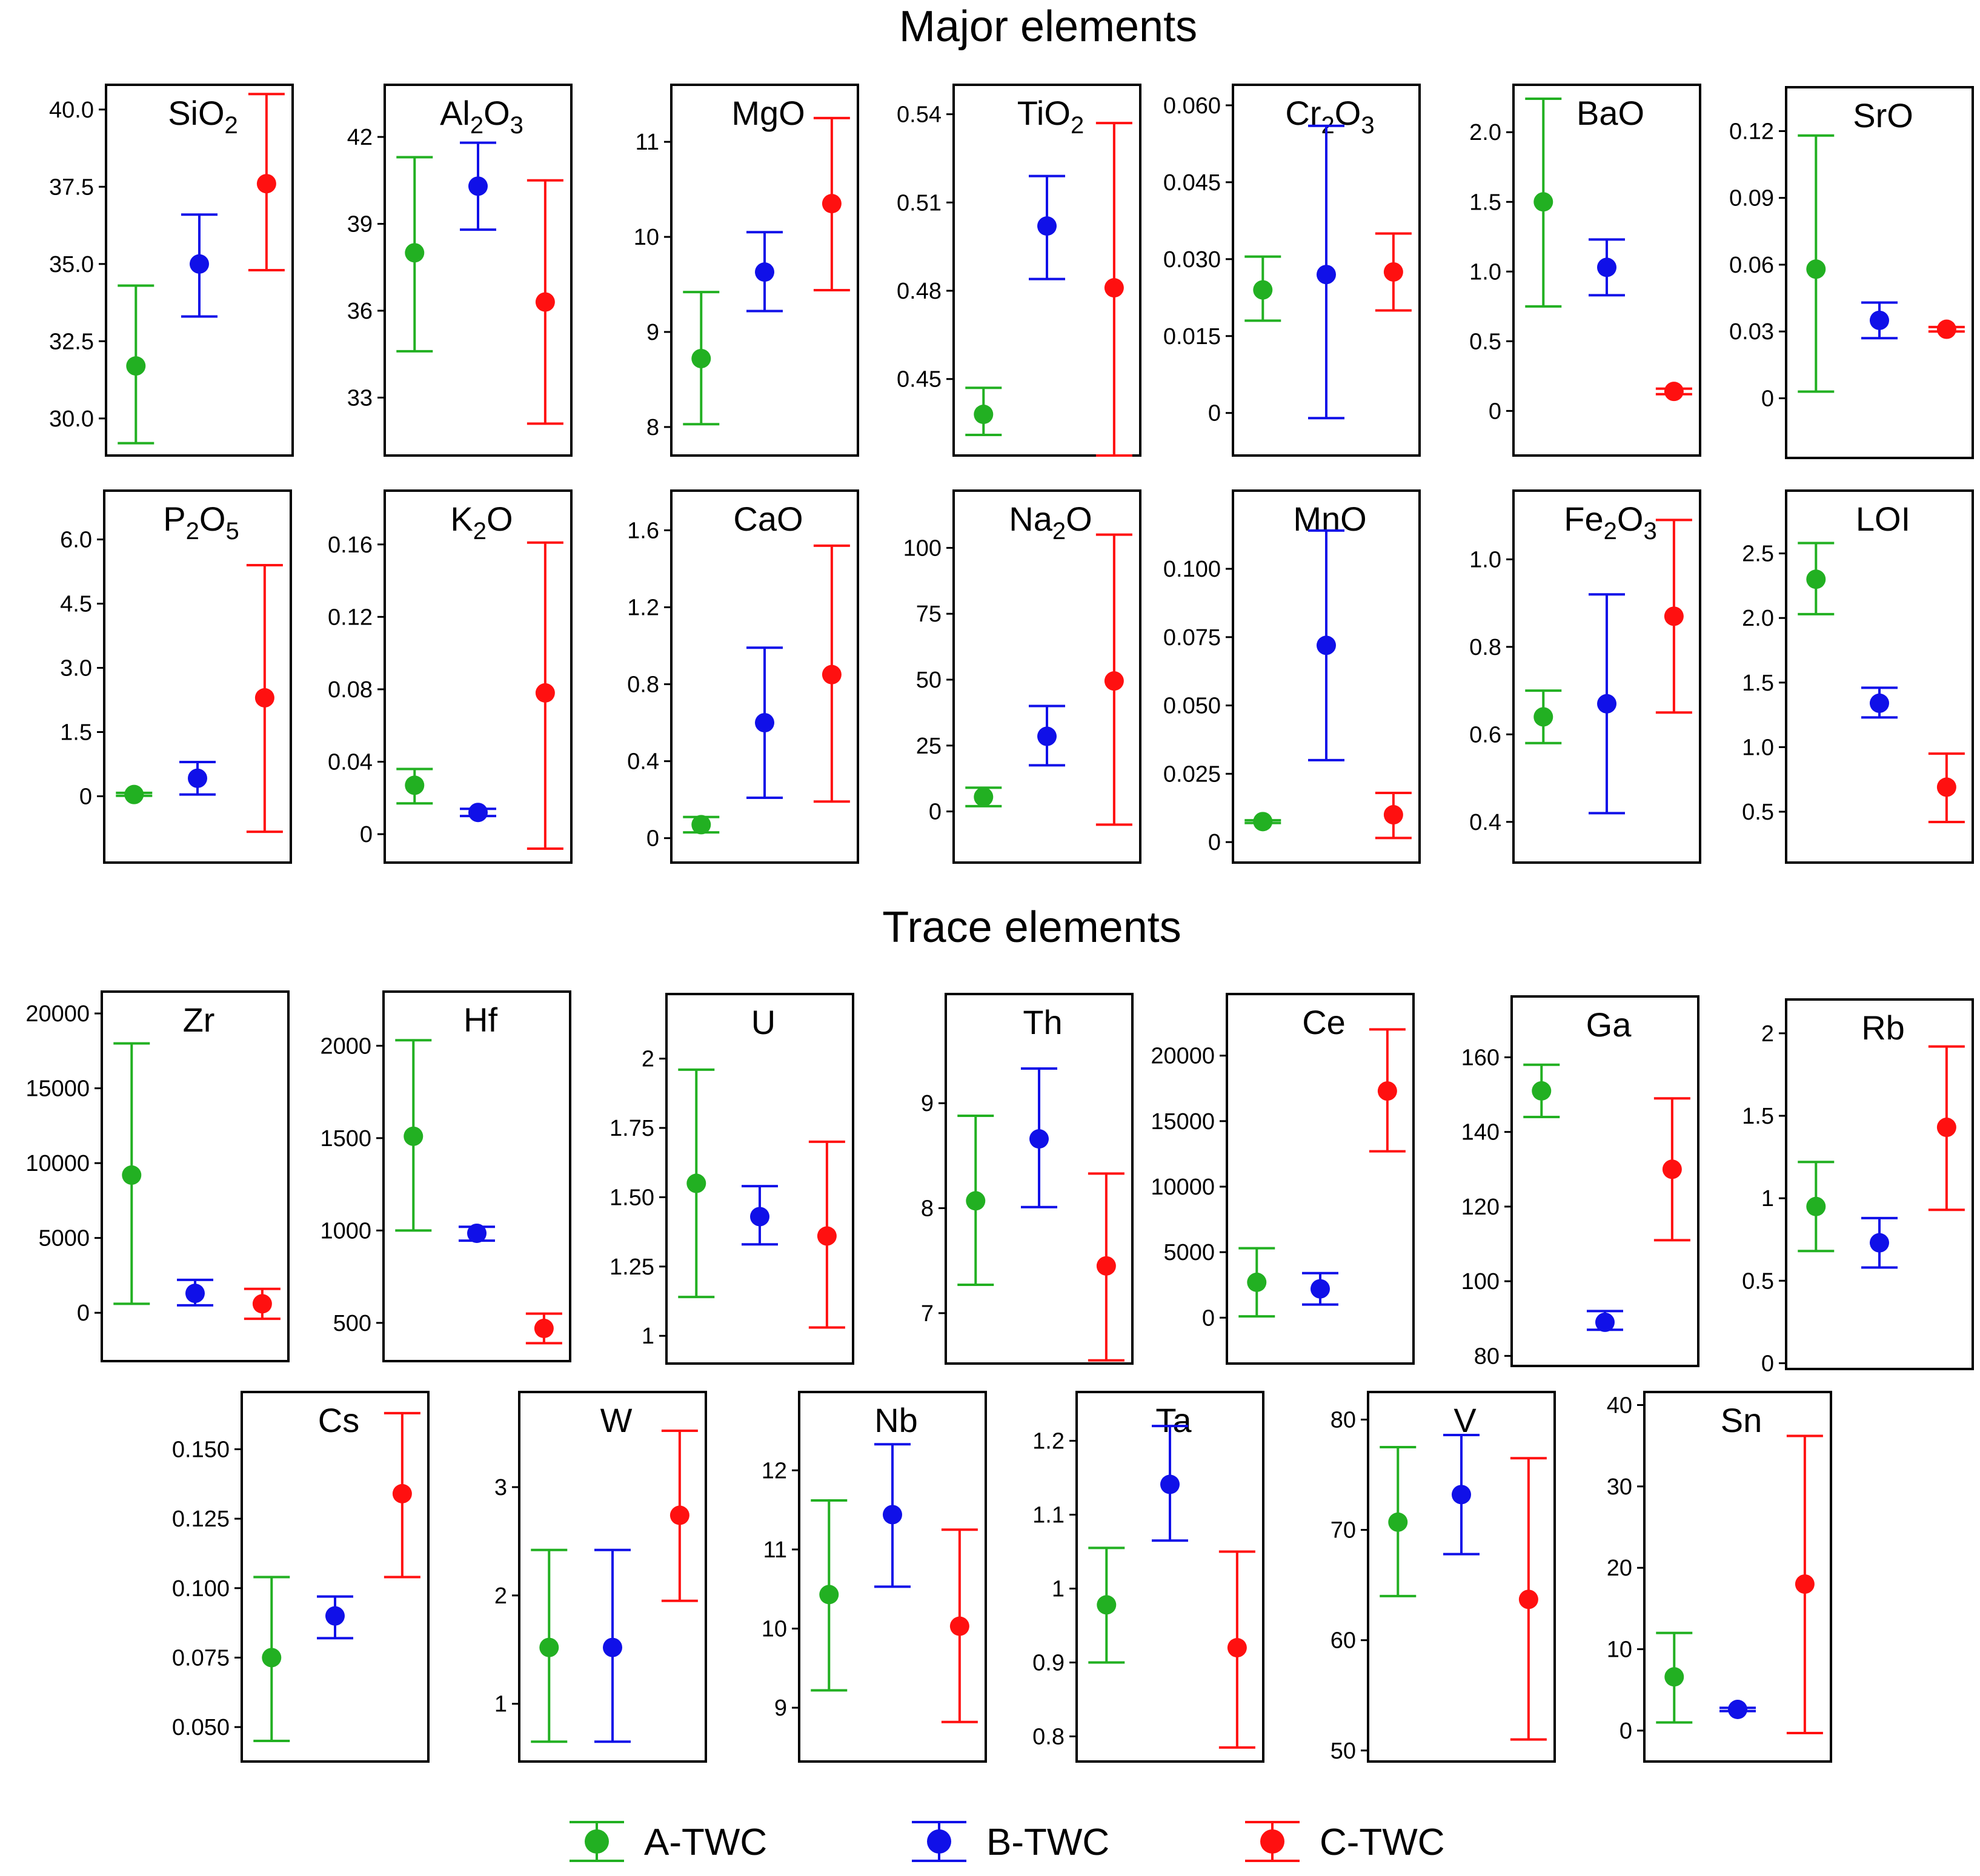 The width and height of the screenshot is (1980, 1876). Describe the element at coordinates (1758, 1281) in the screenshot. I see `y-tick-label: 0.5` at that location.